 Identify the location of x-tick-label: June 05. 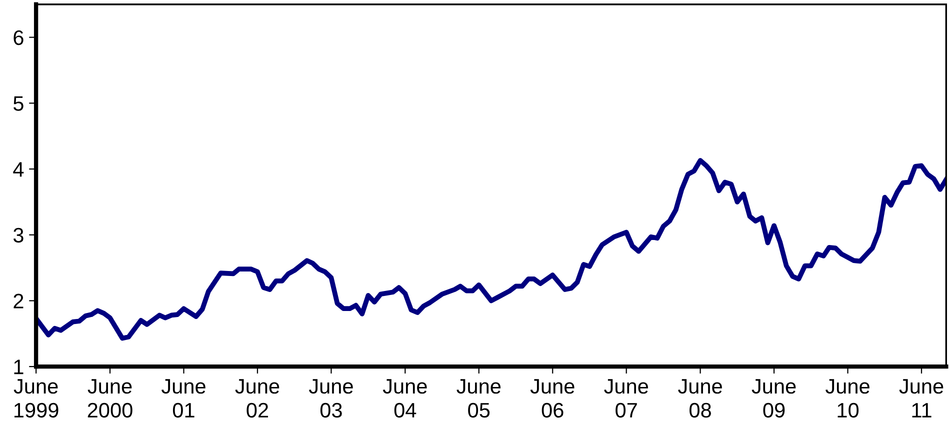
(478, 398).